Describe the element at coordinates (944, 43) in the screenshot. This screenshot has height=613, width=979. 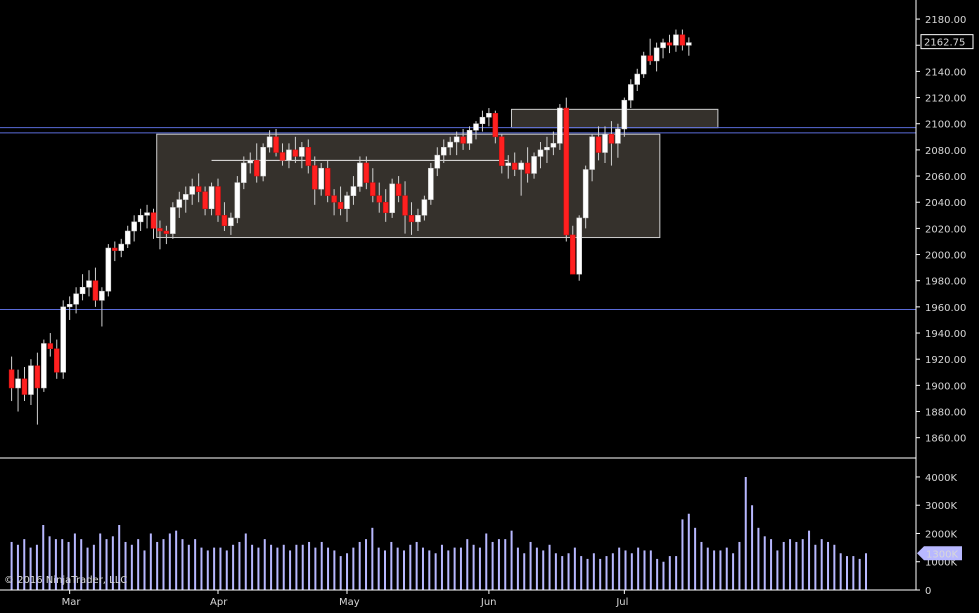
I see `last-price-label: 2162.75` at that location.